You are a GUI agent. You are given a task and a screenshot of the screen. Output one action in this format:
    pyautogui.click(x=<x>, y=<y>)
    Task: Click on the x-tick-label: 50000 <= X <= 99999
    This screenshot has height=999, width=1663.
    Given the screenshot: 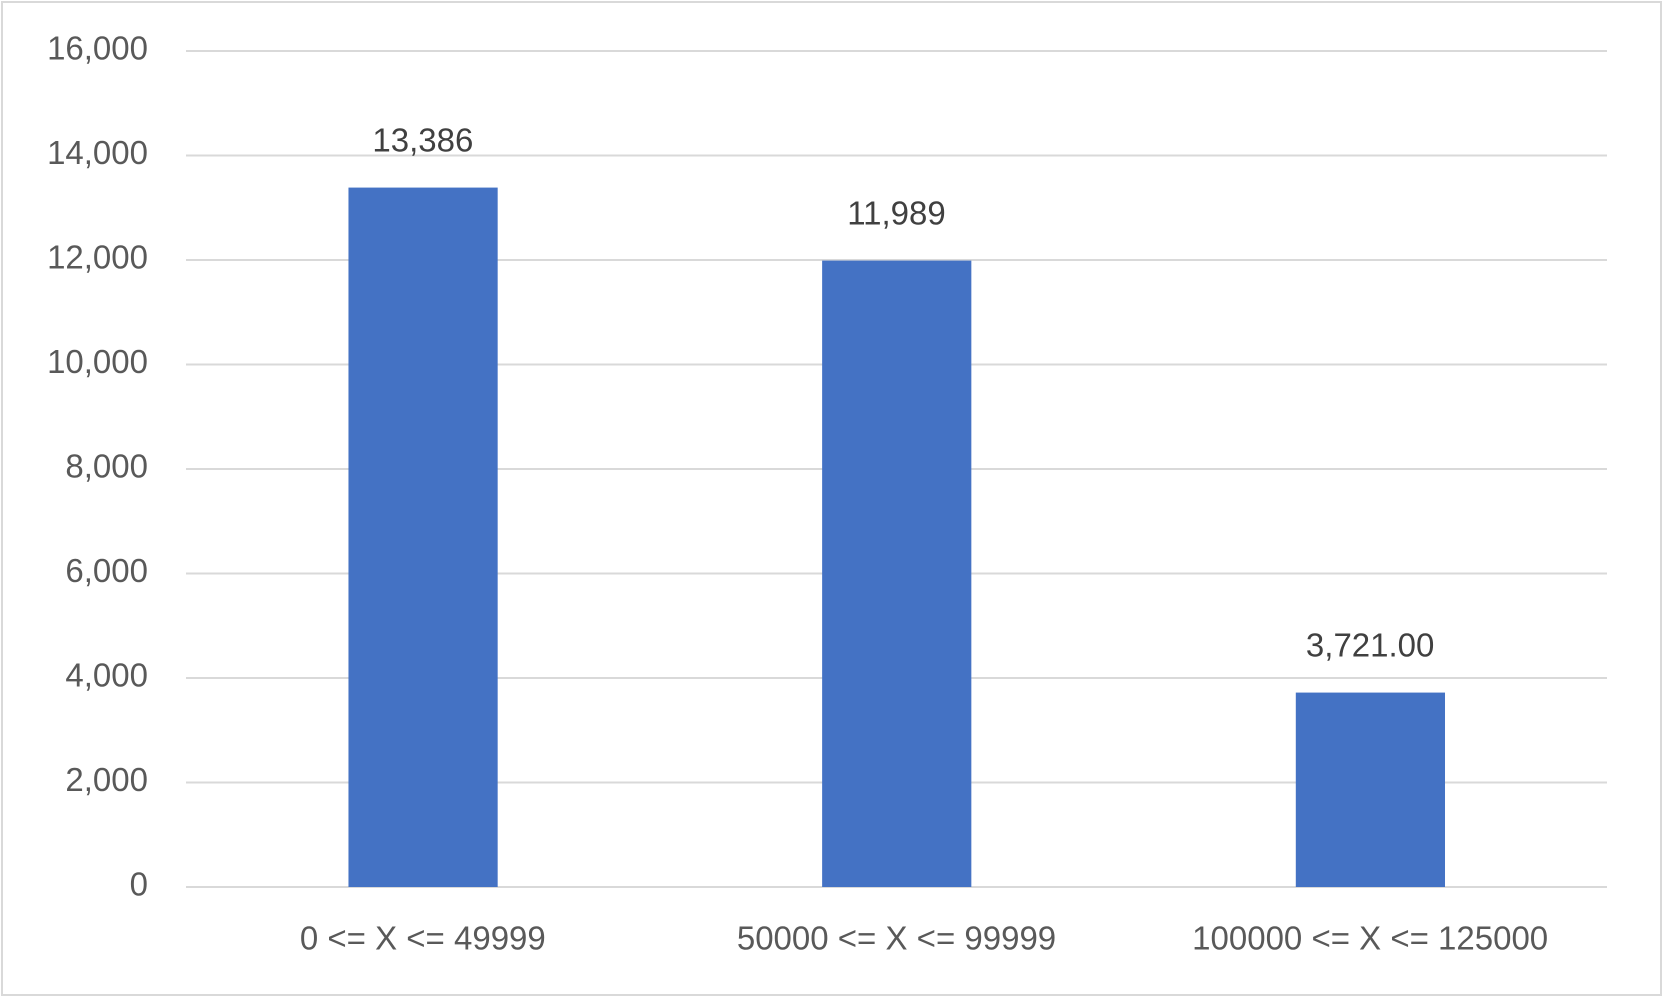 What is the action you would take?
    pyautogui.click(x=896, y=938)
    